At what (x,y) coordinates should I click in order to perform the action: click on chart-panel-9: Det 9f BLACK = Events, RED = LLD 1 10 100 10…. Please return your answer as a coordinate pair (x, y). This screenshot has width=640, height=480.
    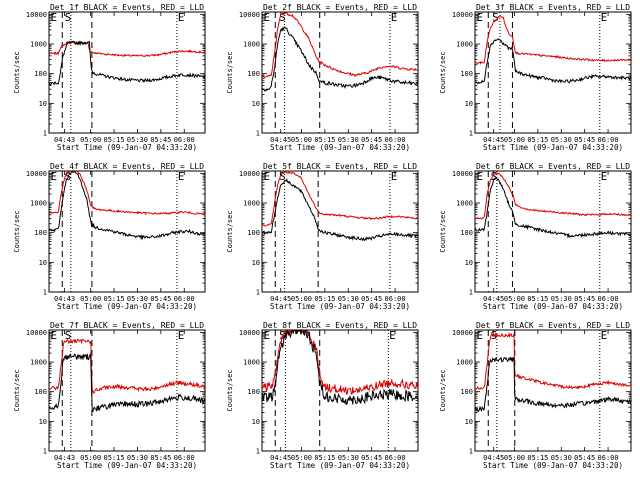
    Looking at the image, I should click on (535, 395).